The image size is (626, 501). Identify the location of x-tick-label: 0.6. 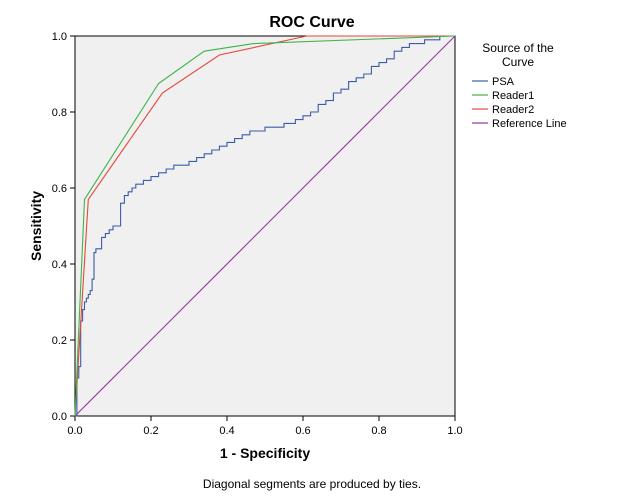
(302, 431).